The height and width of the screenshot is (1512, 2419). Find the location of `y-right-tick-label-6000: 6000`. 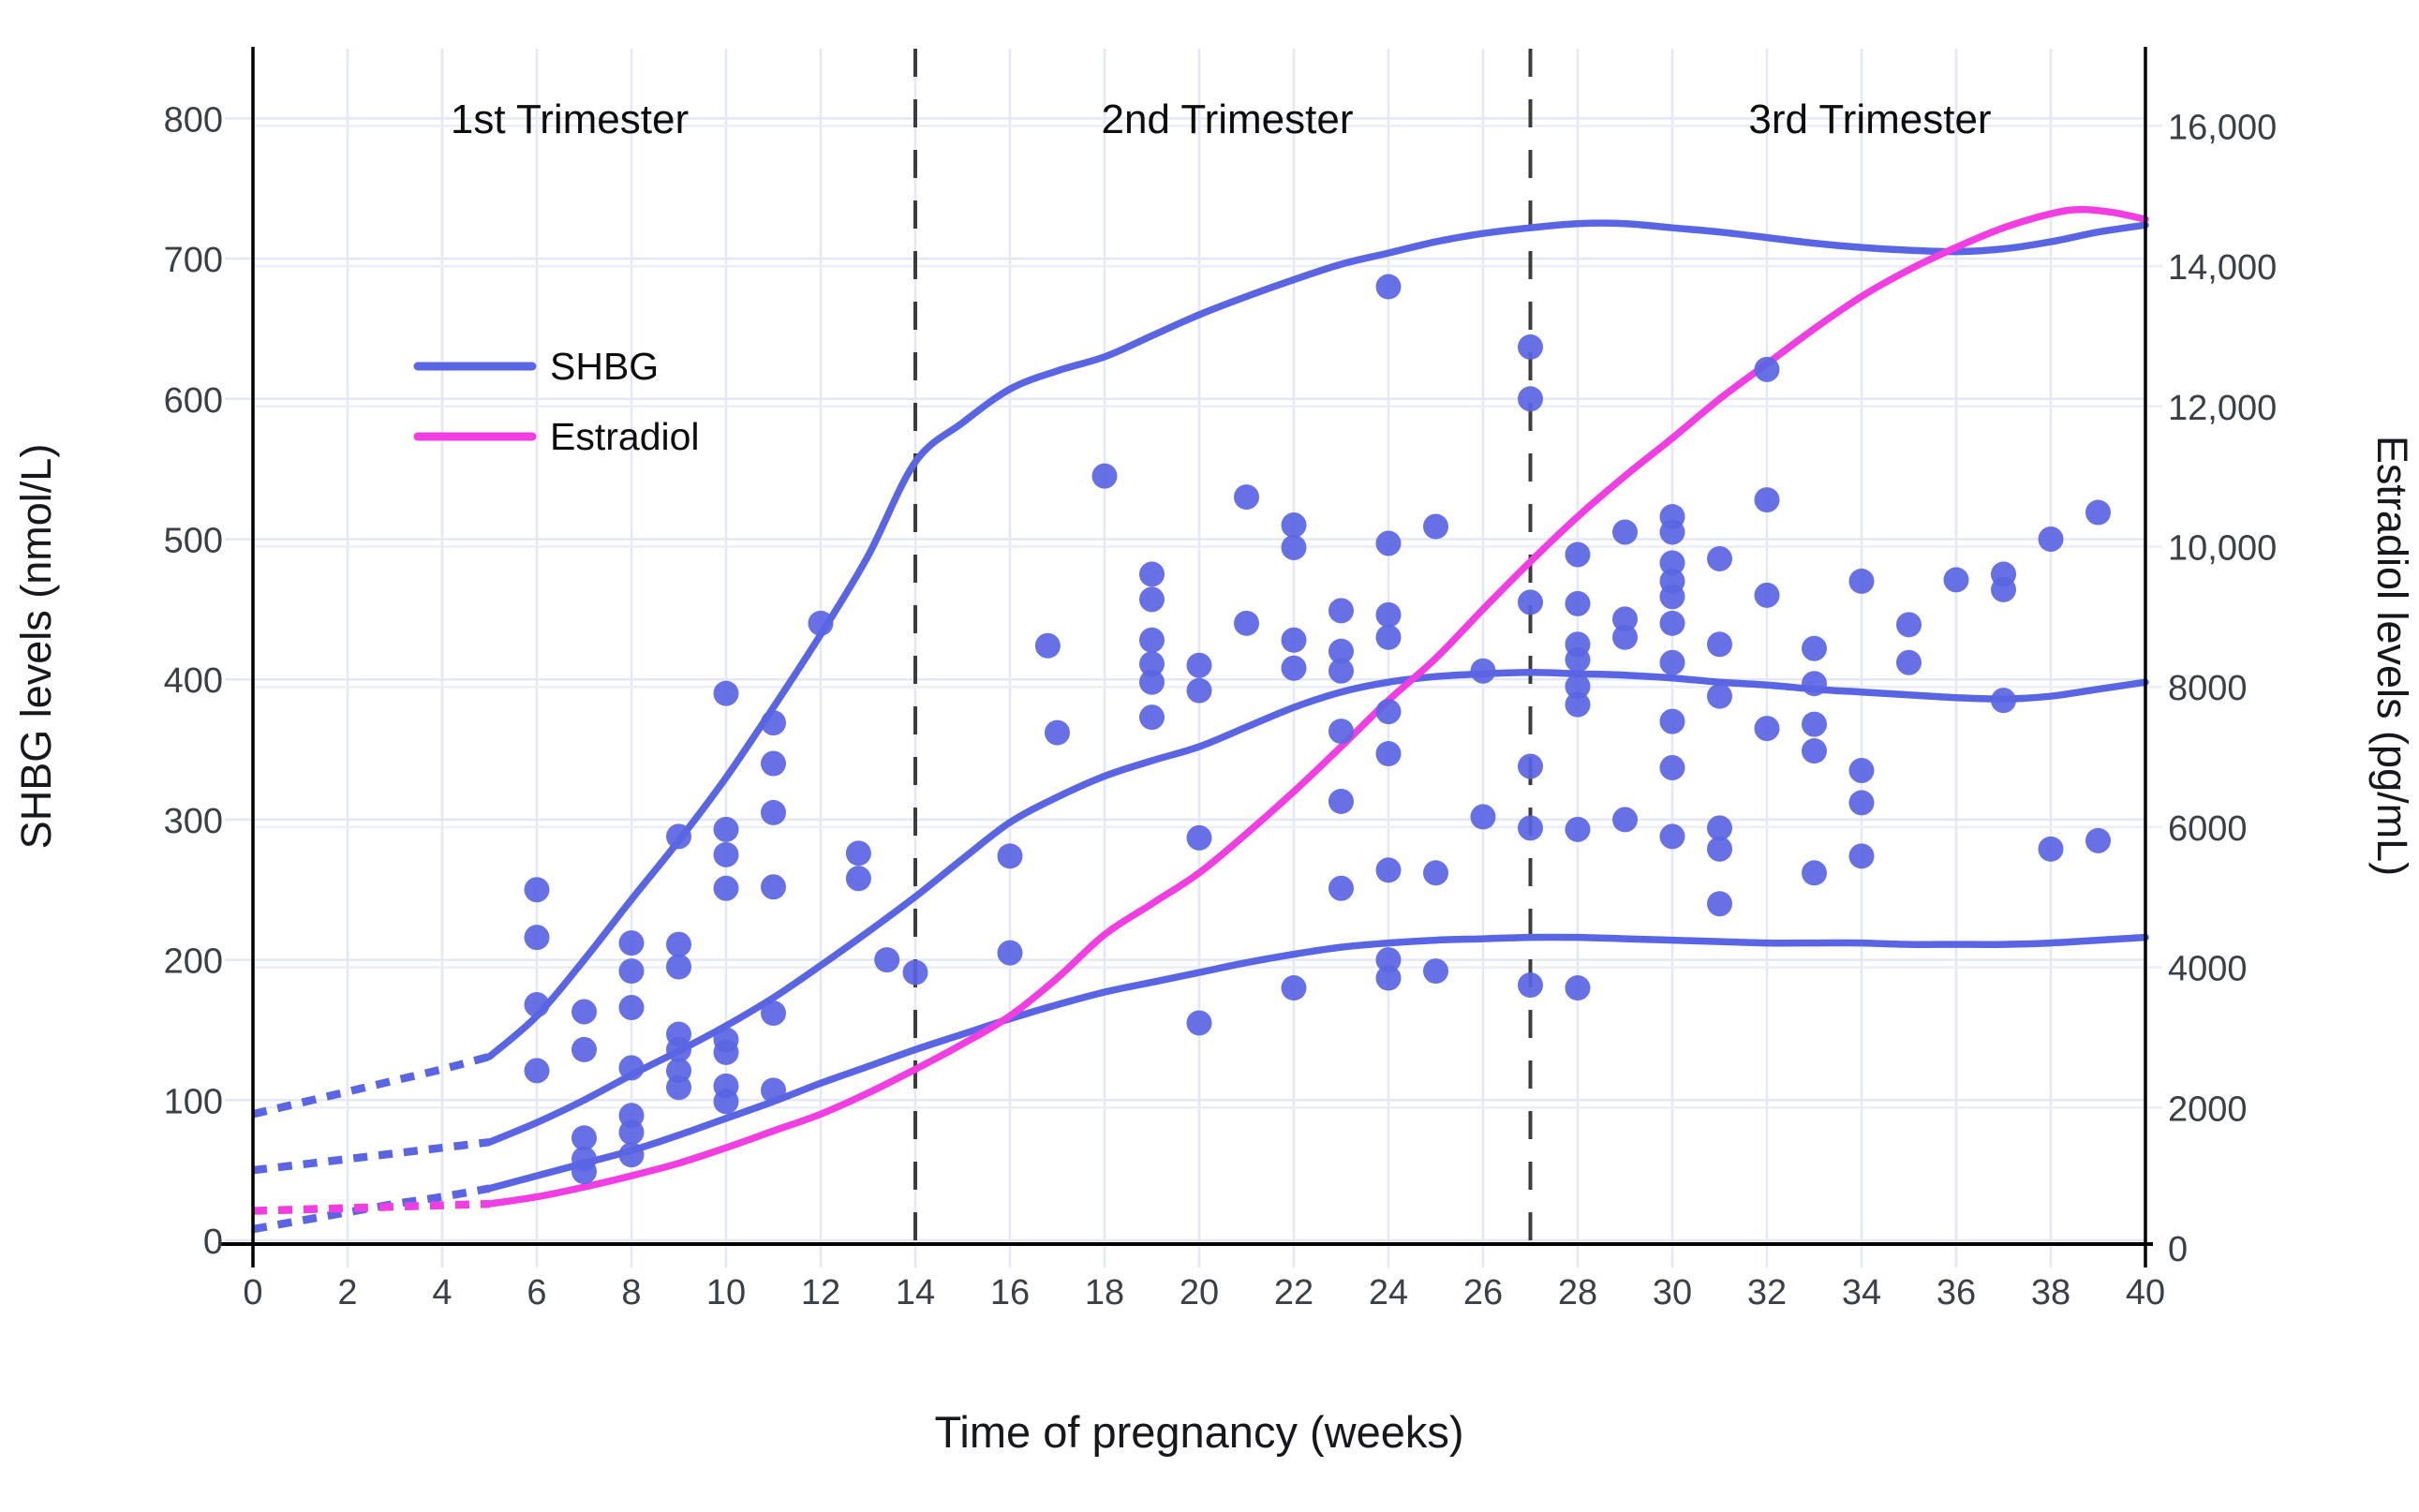

y-right-tick-label-6000: 6000 is located at coordinates (2208, 829).